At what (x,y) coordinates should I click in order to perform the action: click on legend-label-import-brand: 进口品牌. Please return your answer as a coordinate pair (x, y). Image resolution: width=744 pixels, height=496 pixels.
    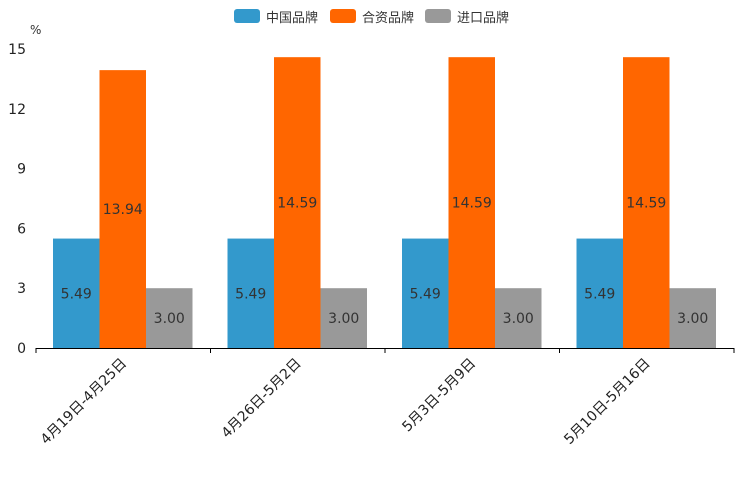
    Looking at the image, I should click on (483, 18).